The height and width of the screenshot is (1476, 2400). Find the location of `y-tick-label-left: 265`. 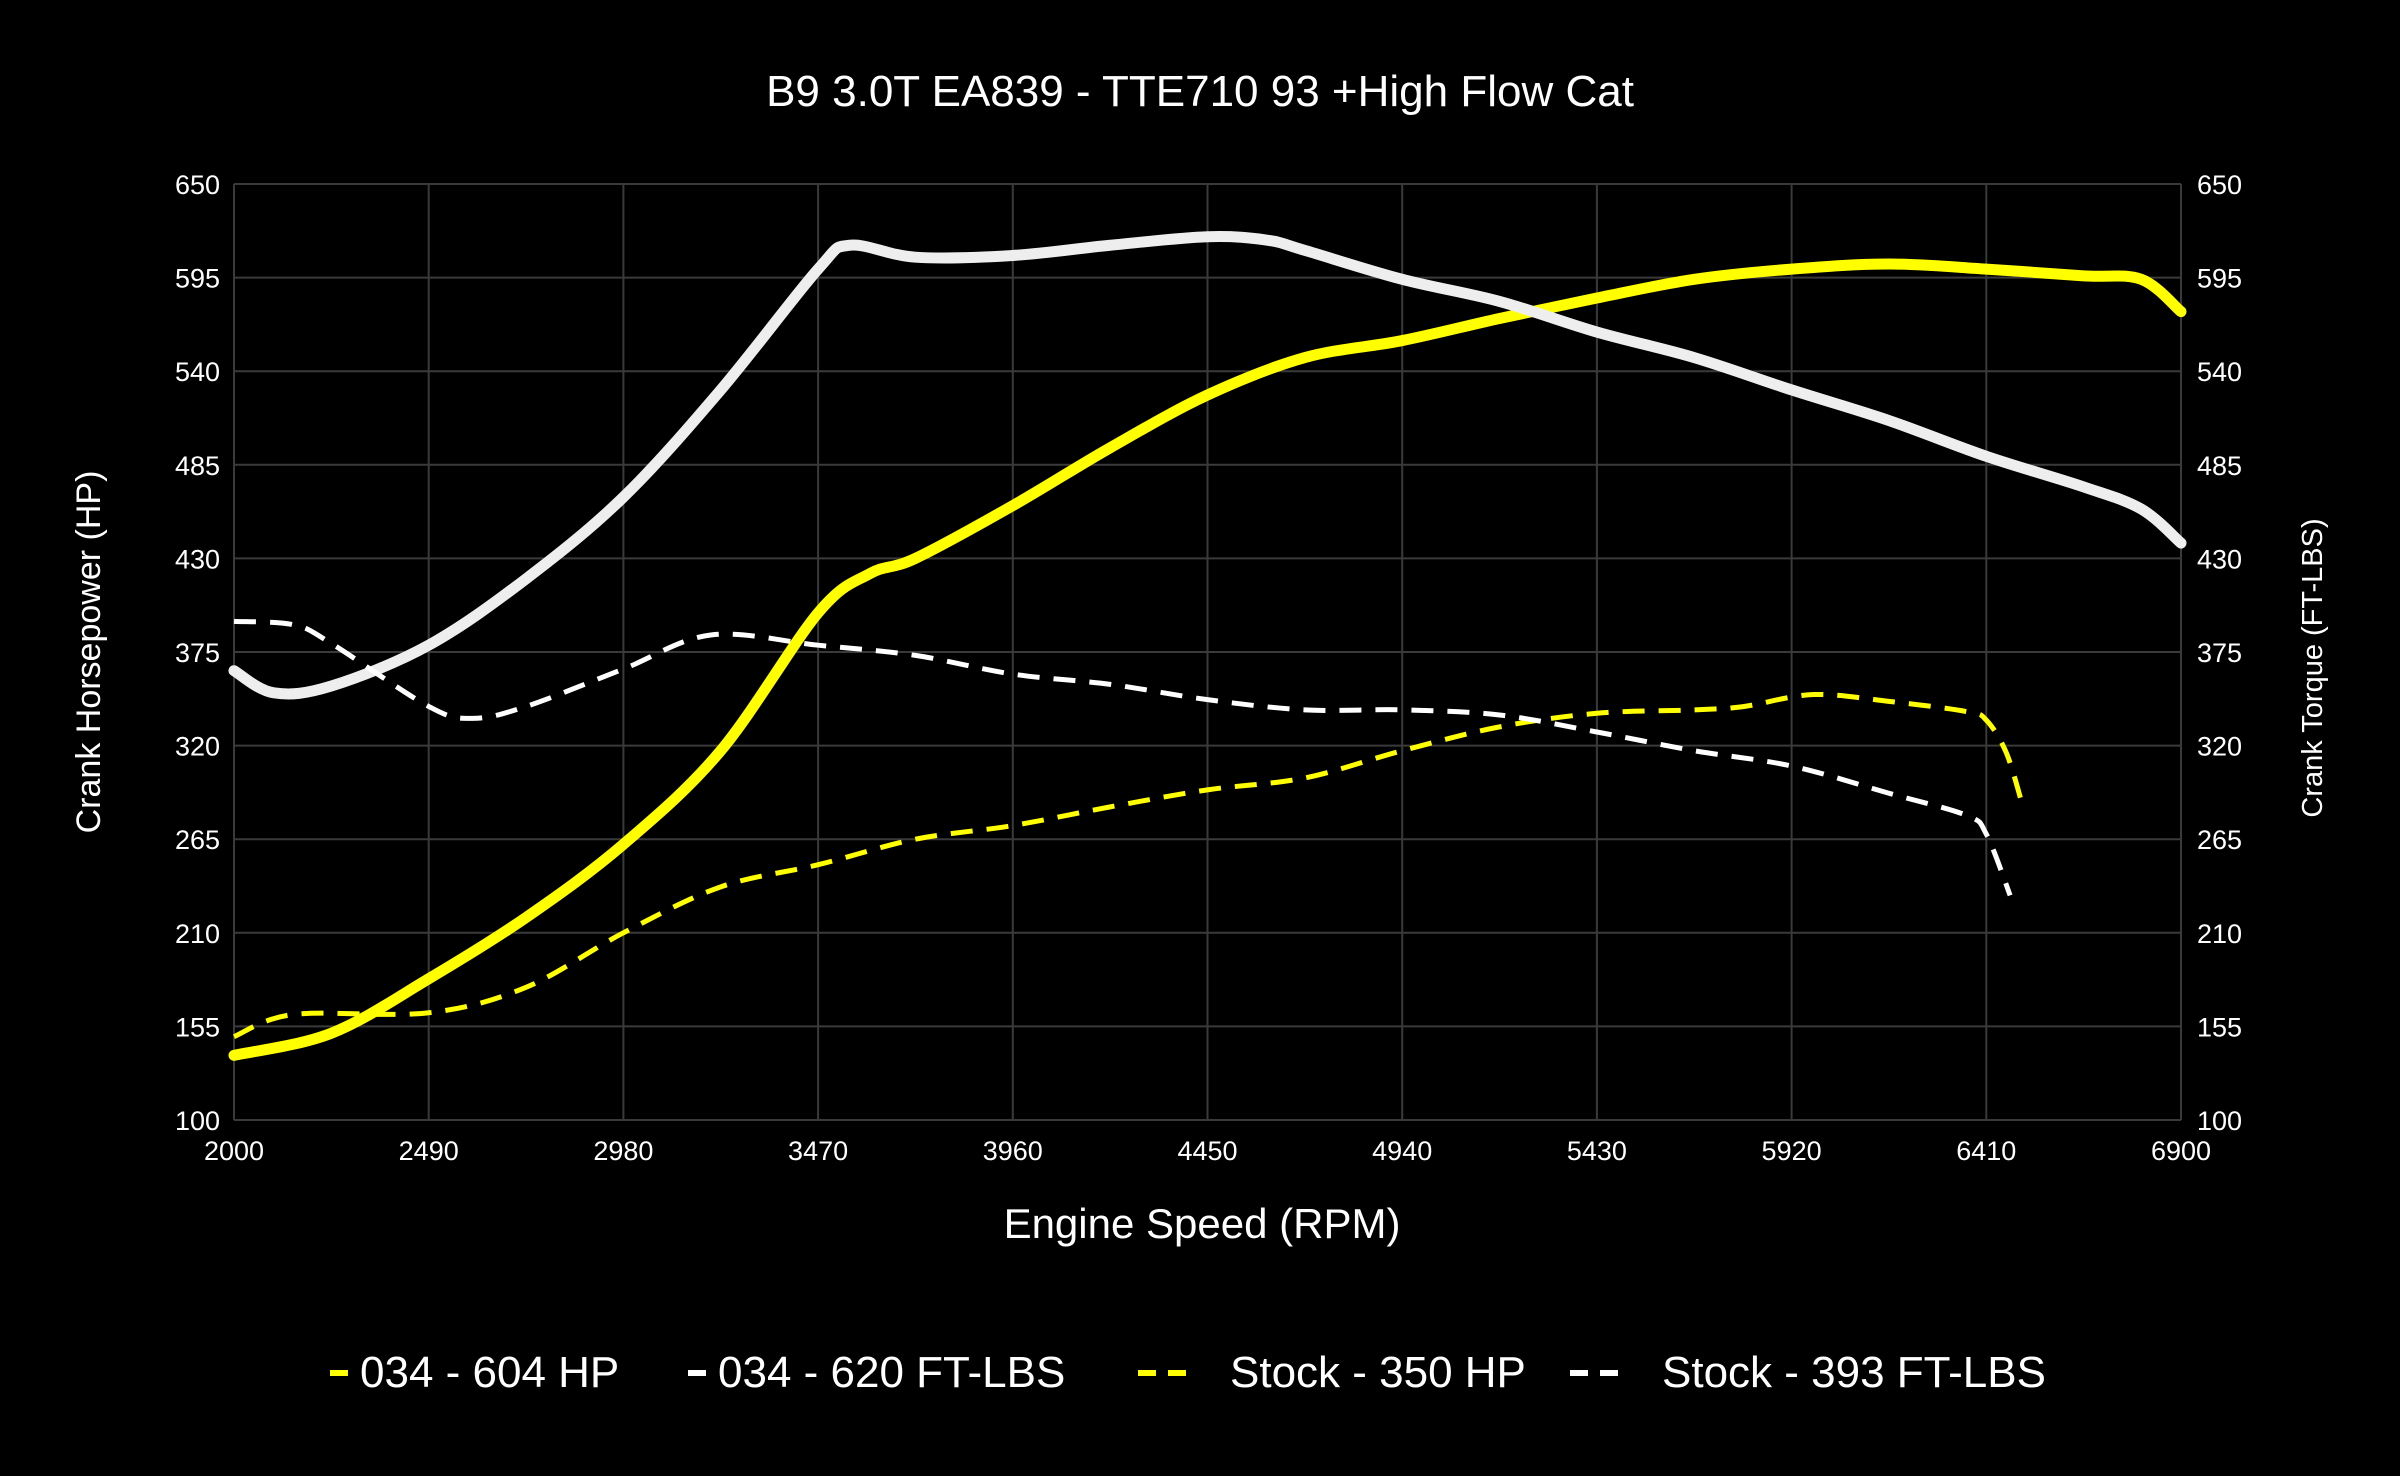

y-tick-label-left: 265 is located at coordinates (197, 840).